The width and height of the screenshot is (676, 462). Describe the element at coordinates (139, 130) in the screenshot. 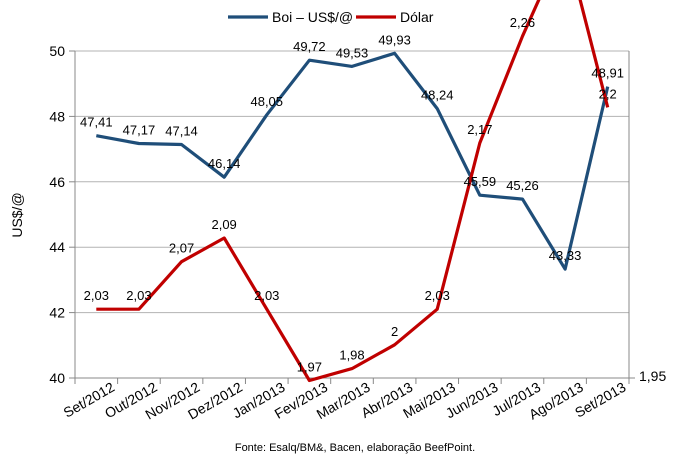

I see `data-label-boi: 47,17` at that location.